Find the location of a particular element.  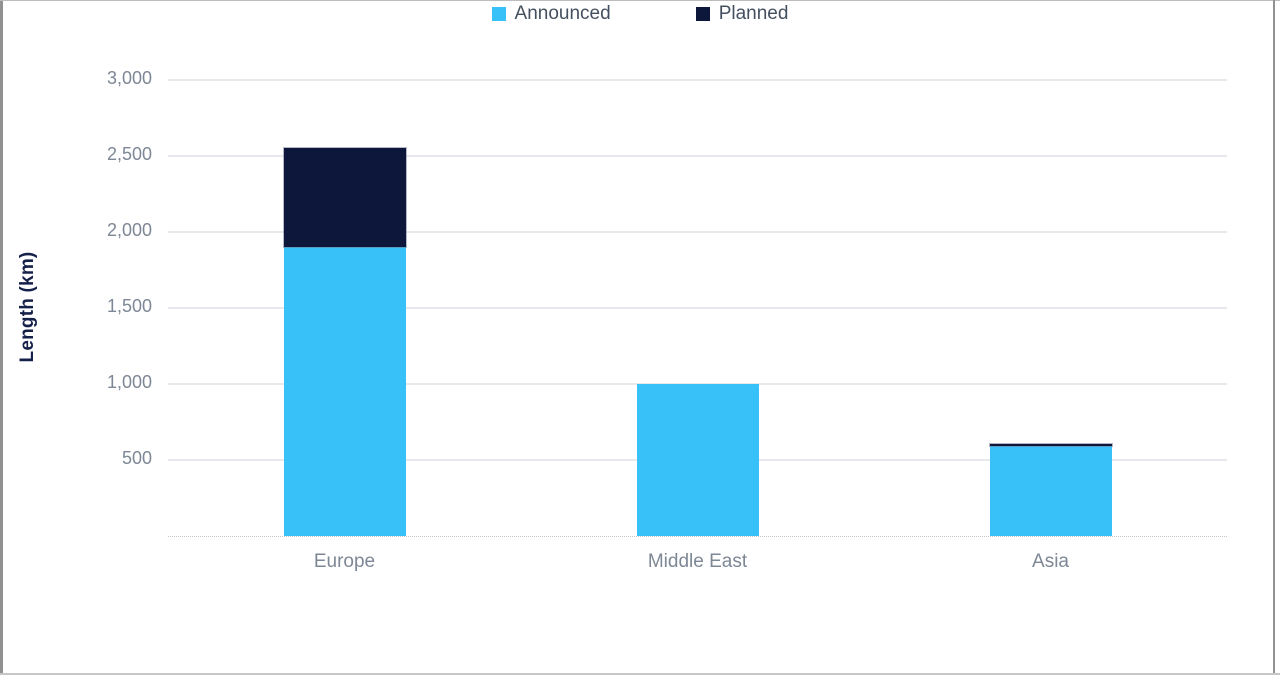

y-tick-label-3000: 3,000 is located at coordinates (129, 78).